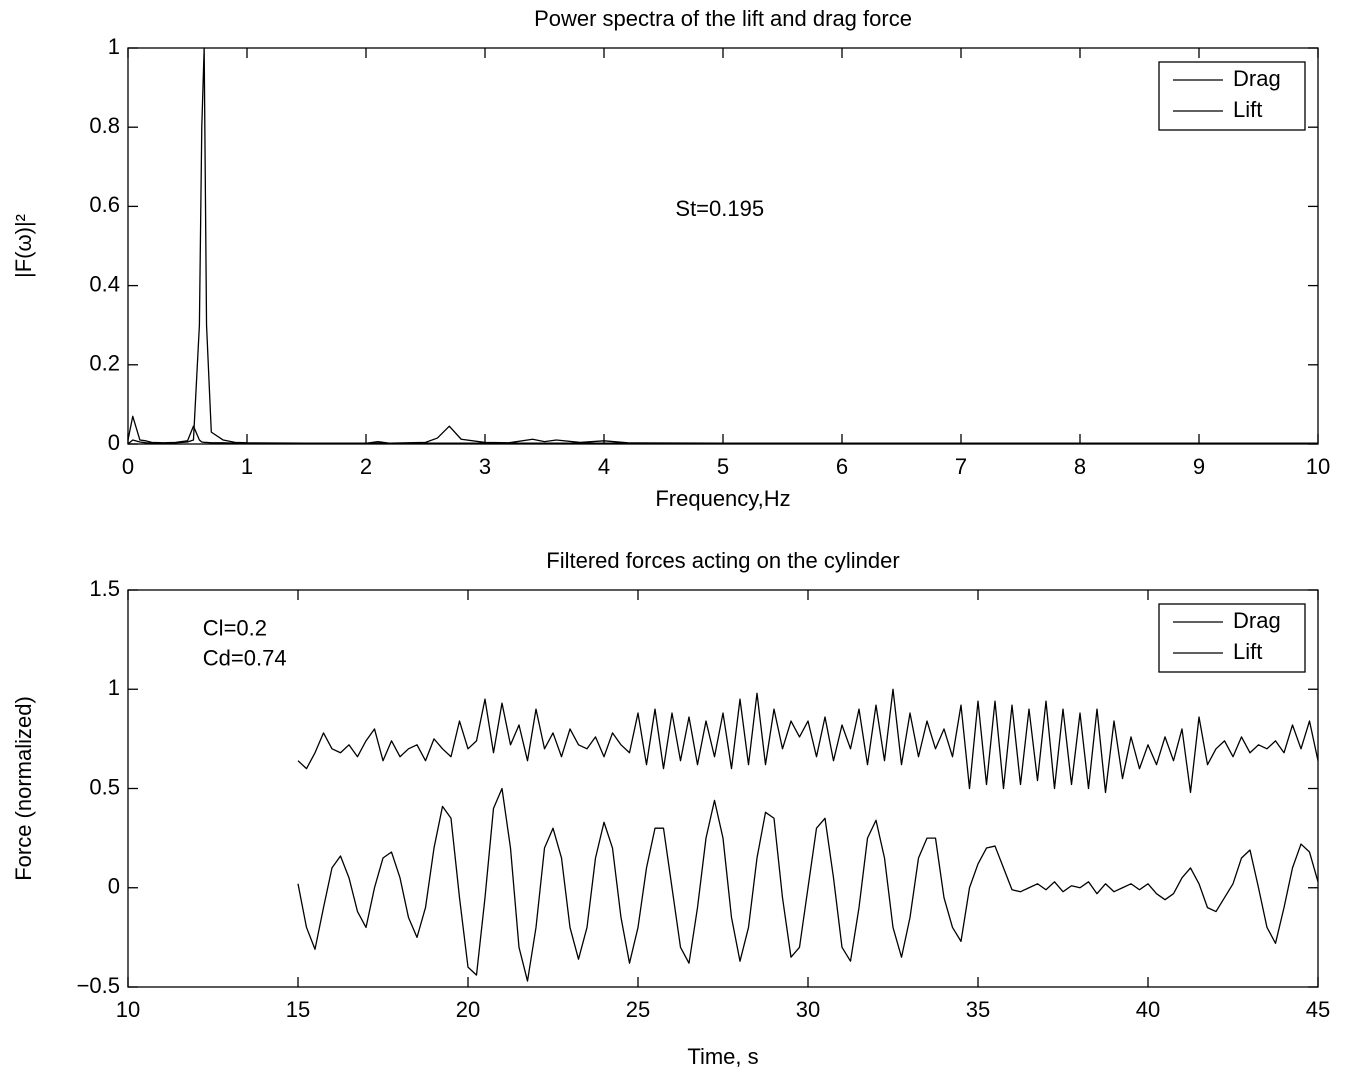 The height and width of the screenshot is (1078, 1354). I want to click on x-tick-label: 15, so click(298, 1009).